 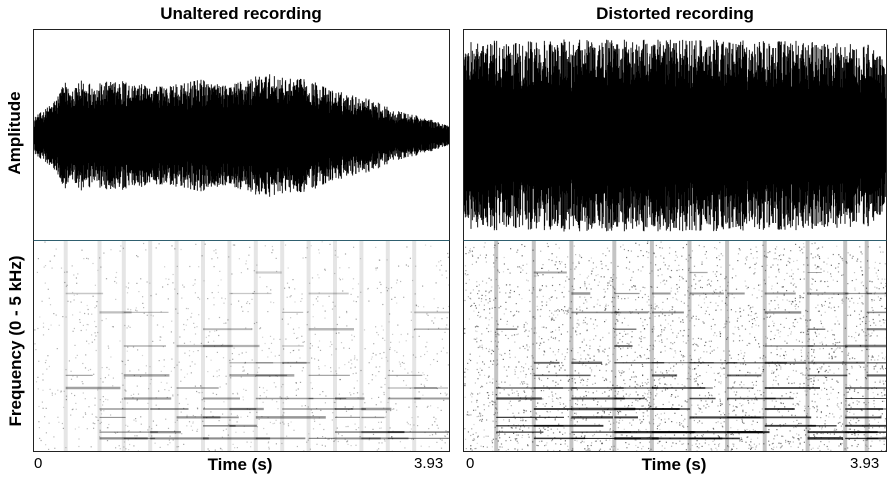 What do you see at coordinates (865, 463) in the screenshot?
I see `right-x-tick-end: 3.93` at bounding box center [865, 463].